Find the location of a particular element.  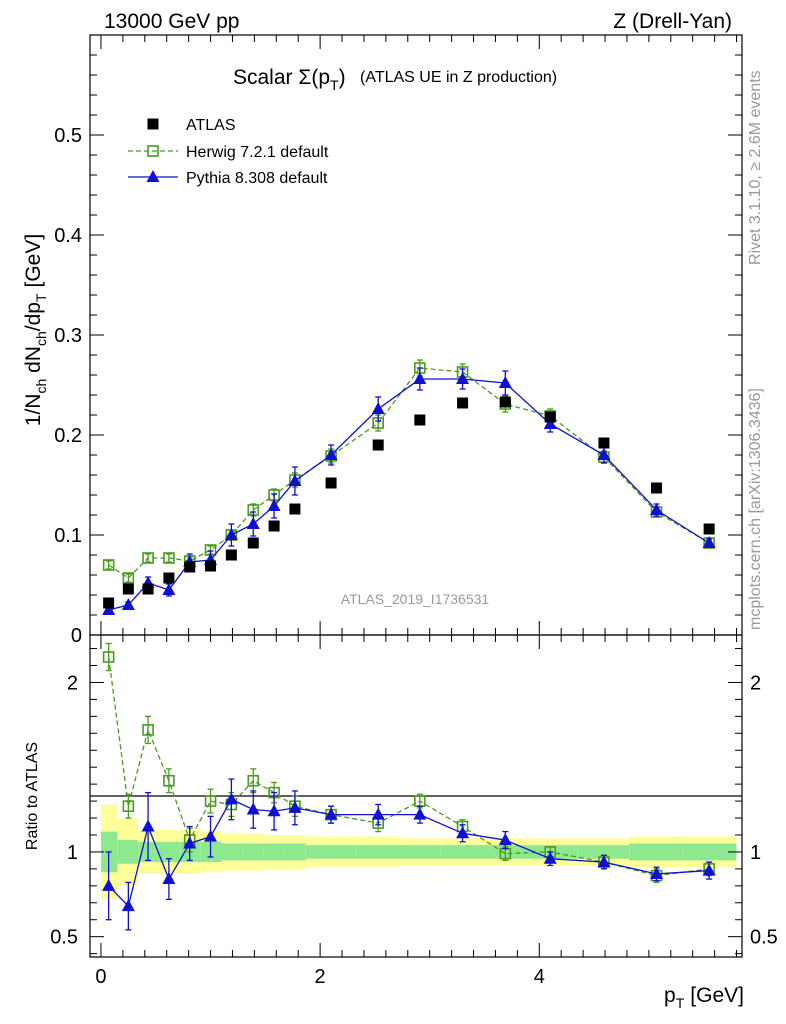

side-text-bottom: mcplots.cern.ch [arXiv:1306.3436] is located at coordinates (755, 509).